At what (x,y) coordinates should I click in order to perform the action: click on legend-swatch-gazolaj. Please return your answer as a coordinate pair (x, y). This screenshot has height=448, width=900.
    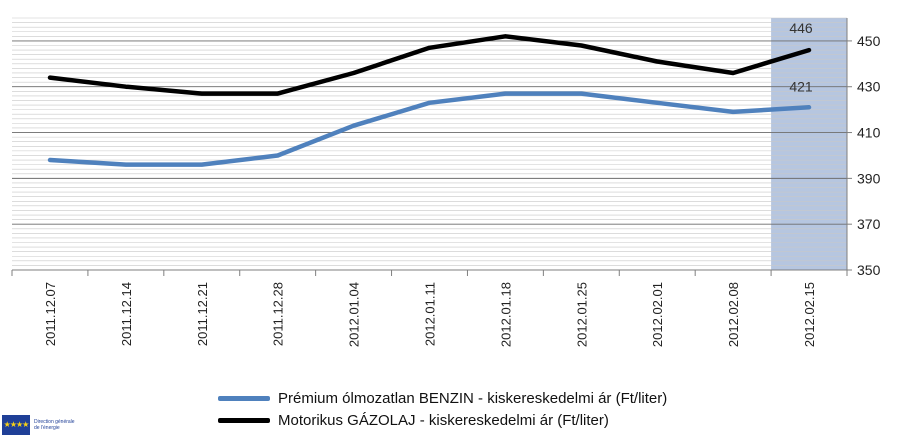
    Looking at the image, I should click on (244, 420).